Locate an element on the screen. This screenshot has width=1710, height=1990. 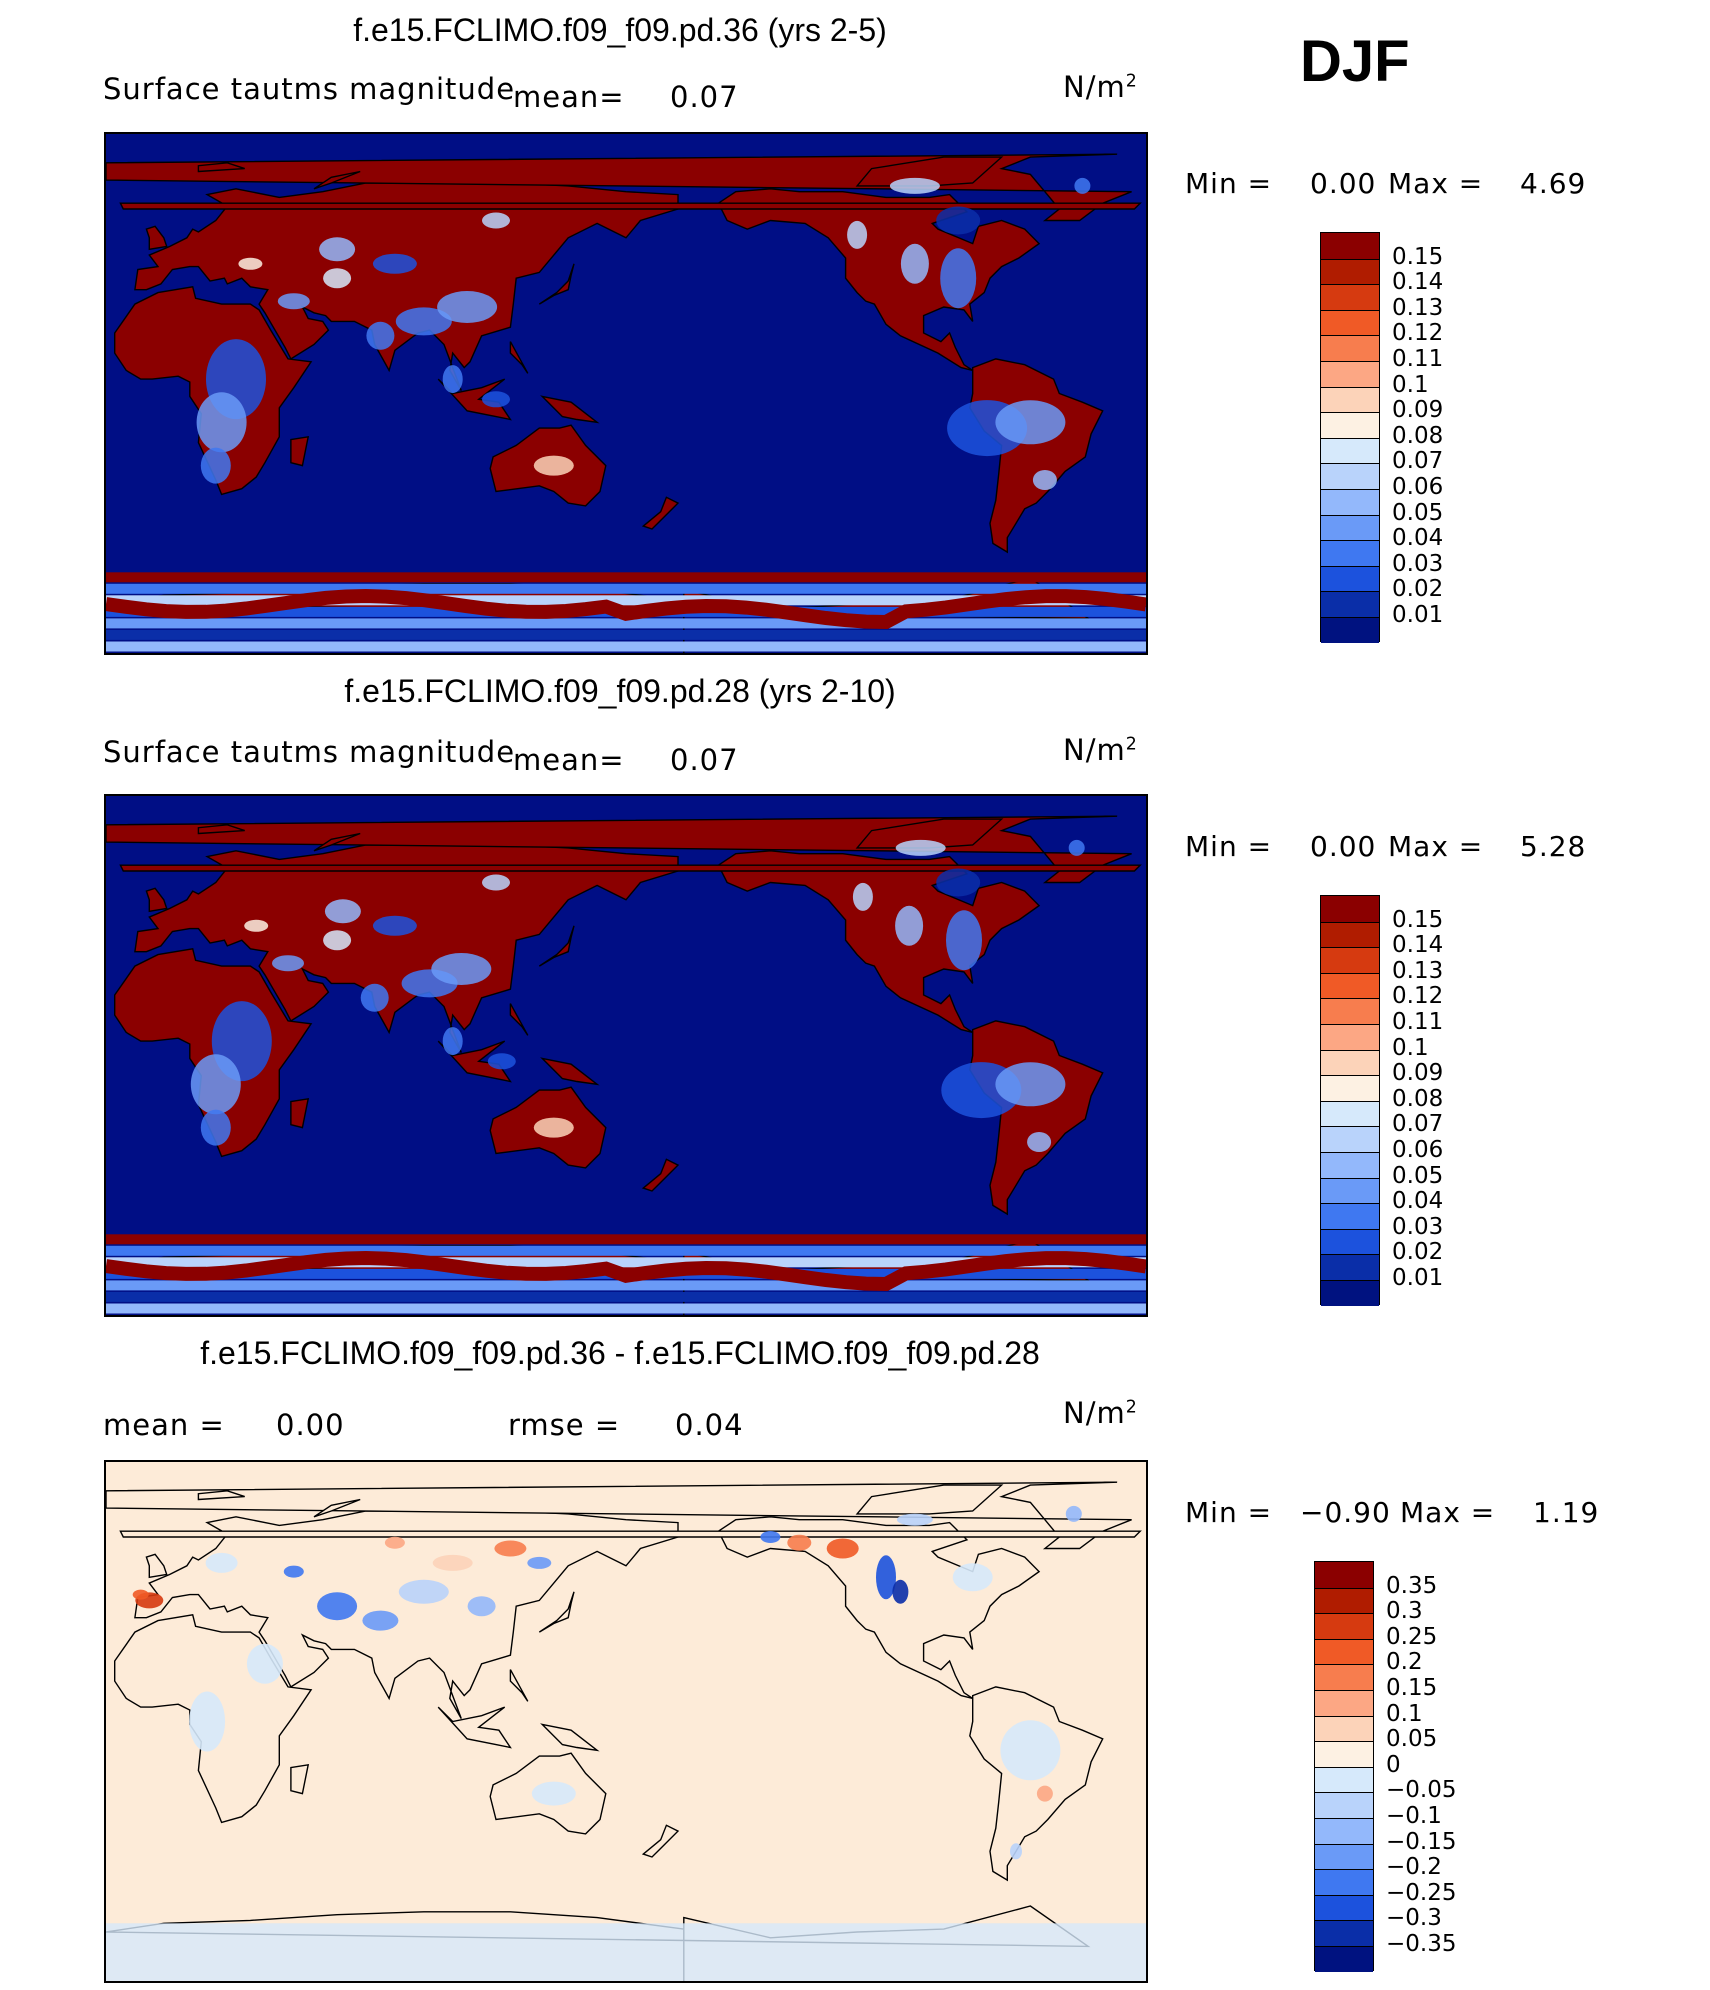
antarctic-ridge is located at coordinates (626, 609).